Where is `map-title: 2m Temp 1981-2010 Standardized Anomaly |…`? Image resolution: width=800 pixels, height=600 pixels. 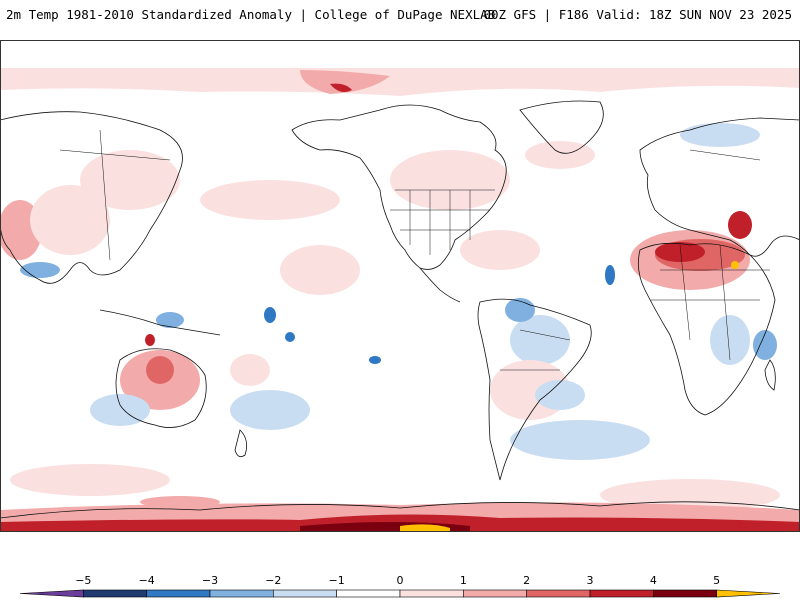 map-title: 2m Temp 1981-2010 Standardized Anomaly |… is located at coordinates (251, 14).